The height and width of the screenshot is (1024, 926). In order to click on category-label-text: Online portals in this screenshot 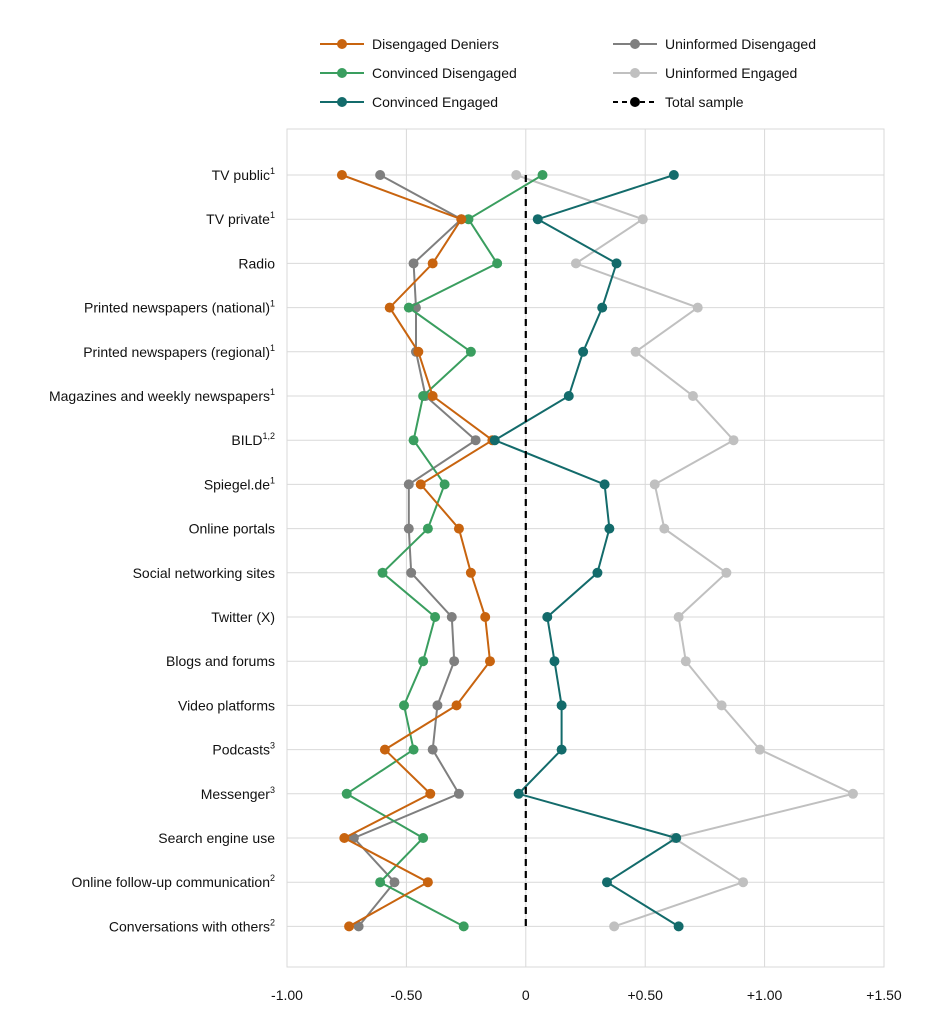, I will do `click(232, 529)`.